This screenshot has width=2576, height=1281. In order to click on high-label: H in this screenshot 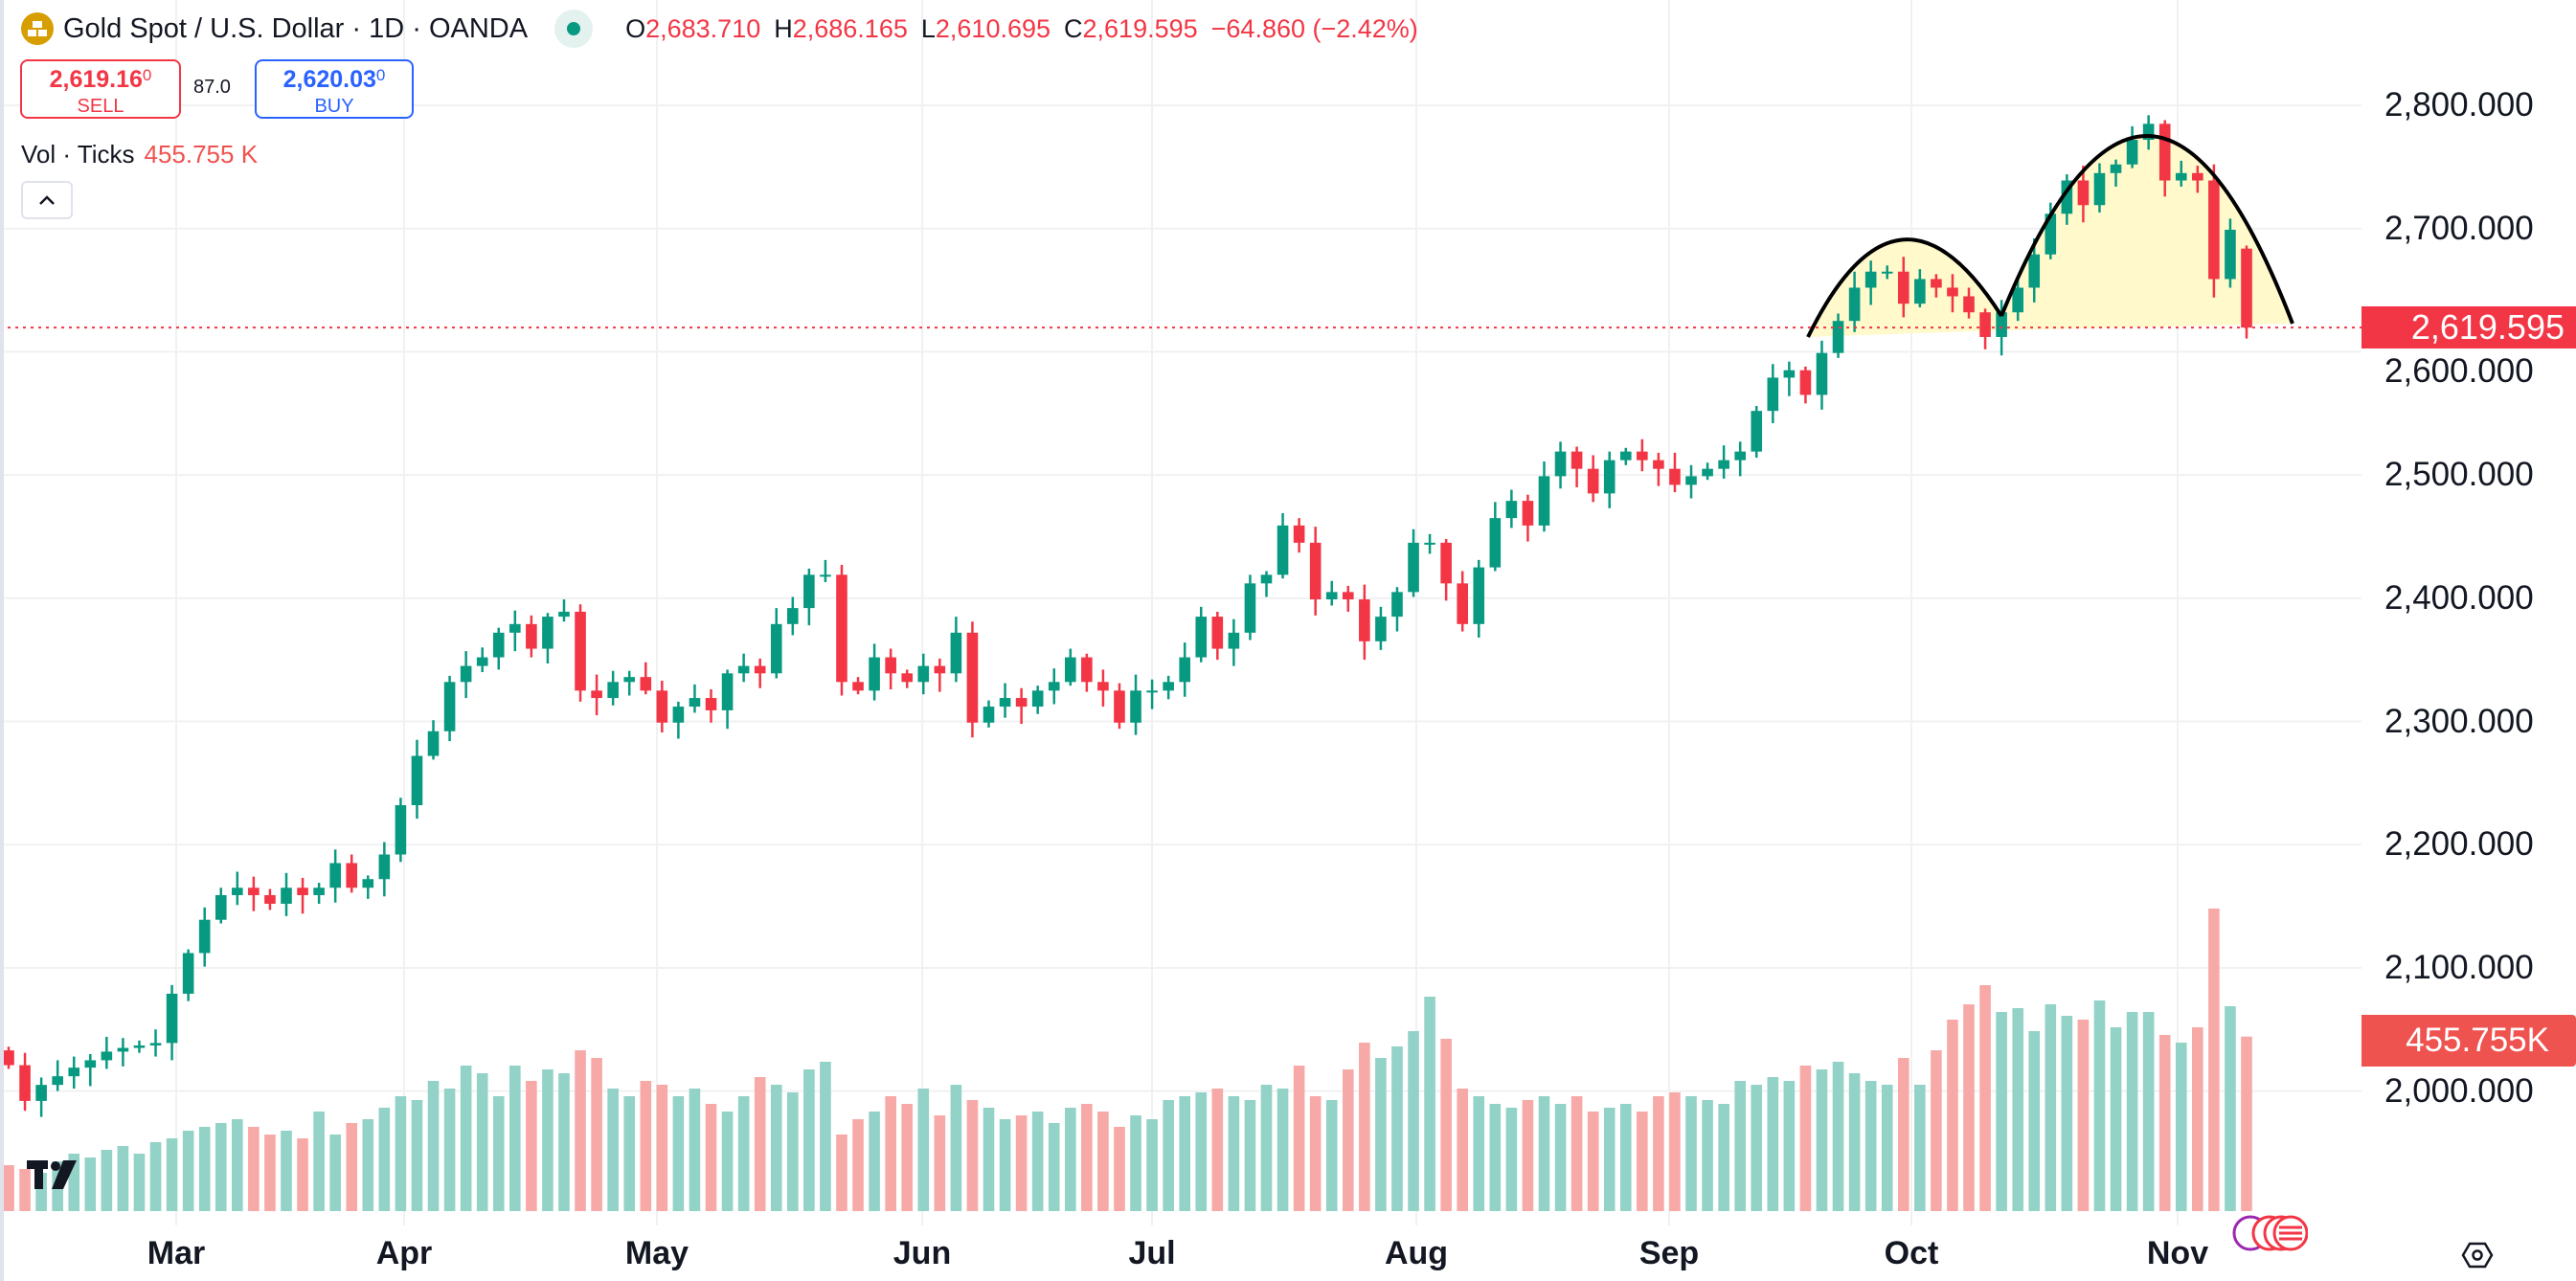, I will do `click(783, 28)`.